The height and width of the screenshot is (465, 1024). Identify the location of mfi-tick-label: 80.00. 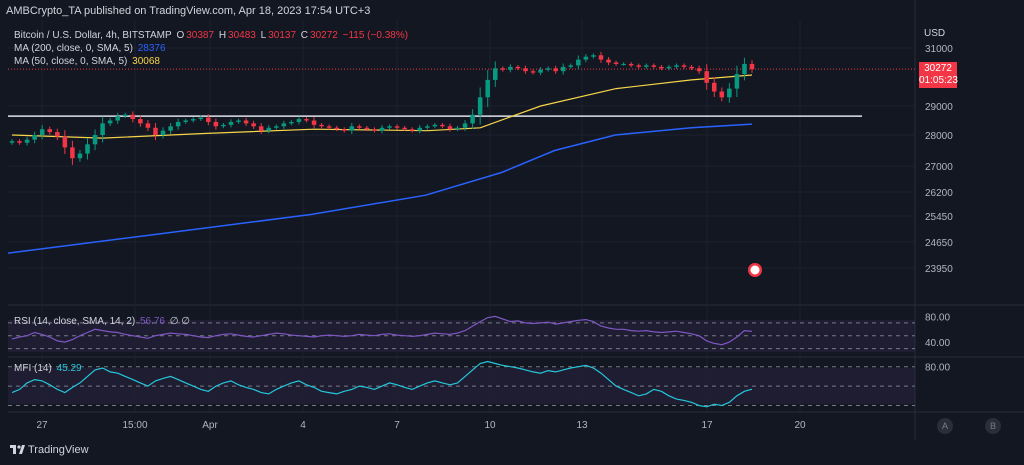
(937, 368).